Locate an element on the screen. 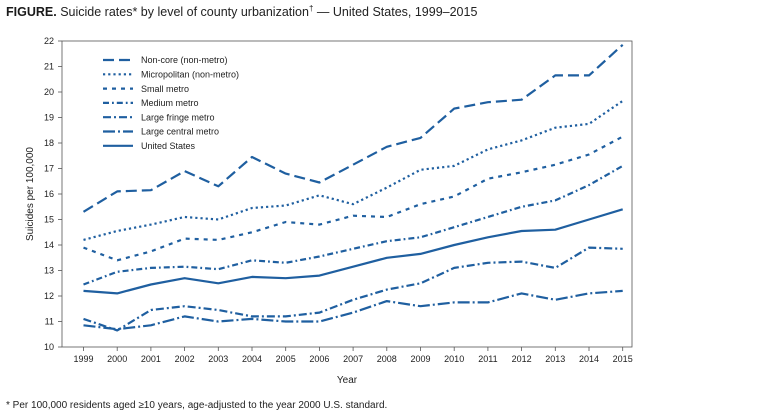  x-tick-label: 2014 is located at coordinates (589, 359).